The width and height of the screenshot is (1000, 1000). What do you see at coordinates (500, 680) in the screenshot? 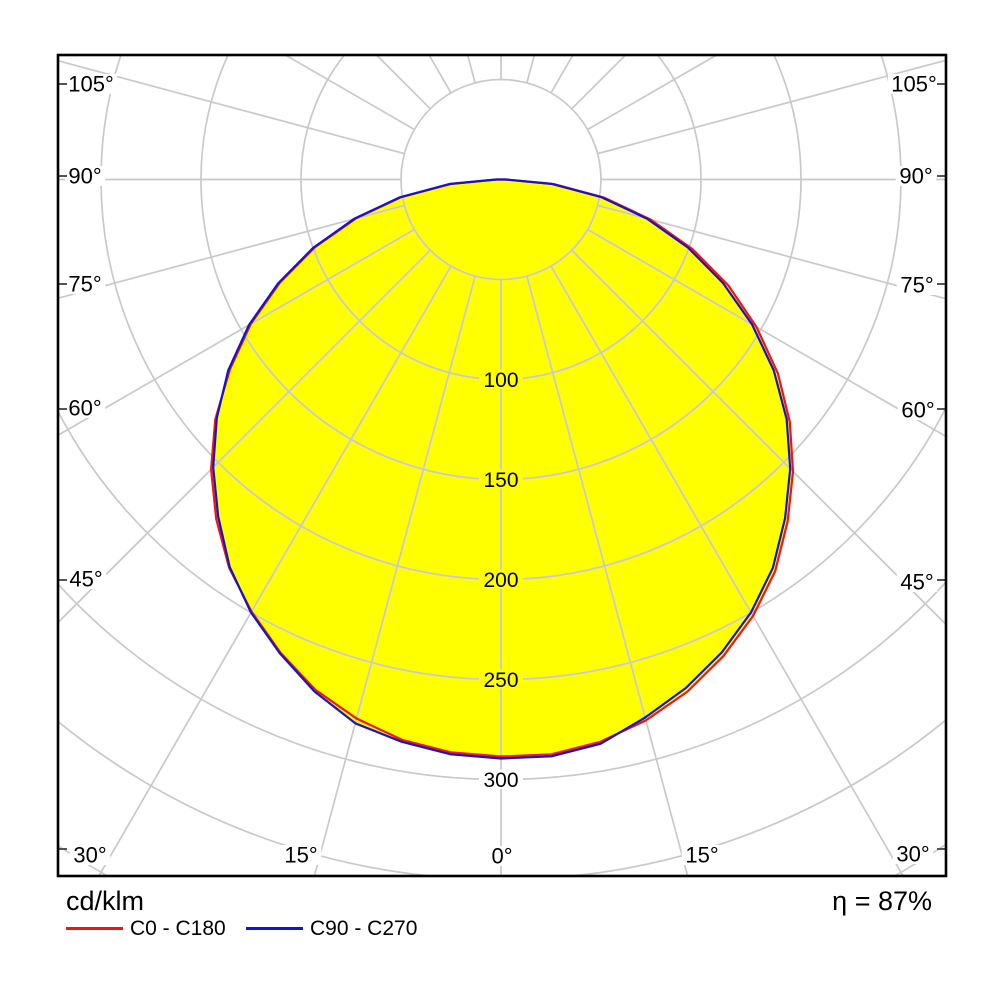
I see `radial-tick-label: 250` at bounding box center [500, 680].